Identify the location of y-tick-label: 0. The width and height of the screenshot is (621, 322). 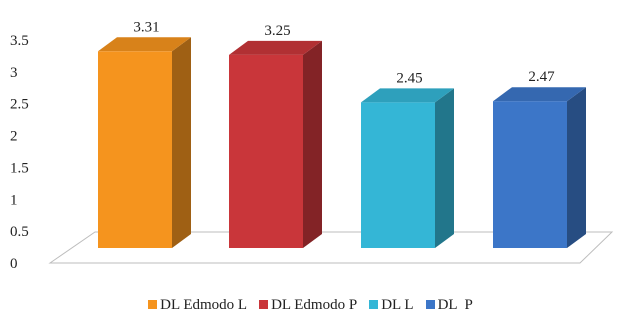
(14, 264).